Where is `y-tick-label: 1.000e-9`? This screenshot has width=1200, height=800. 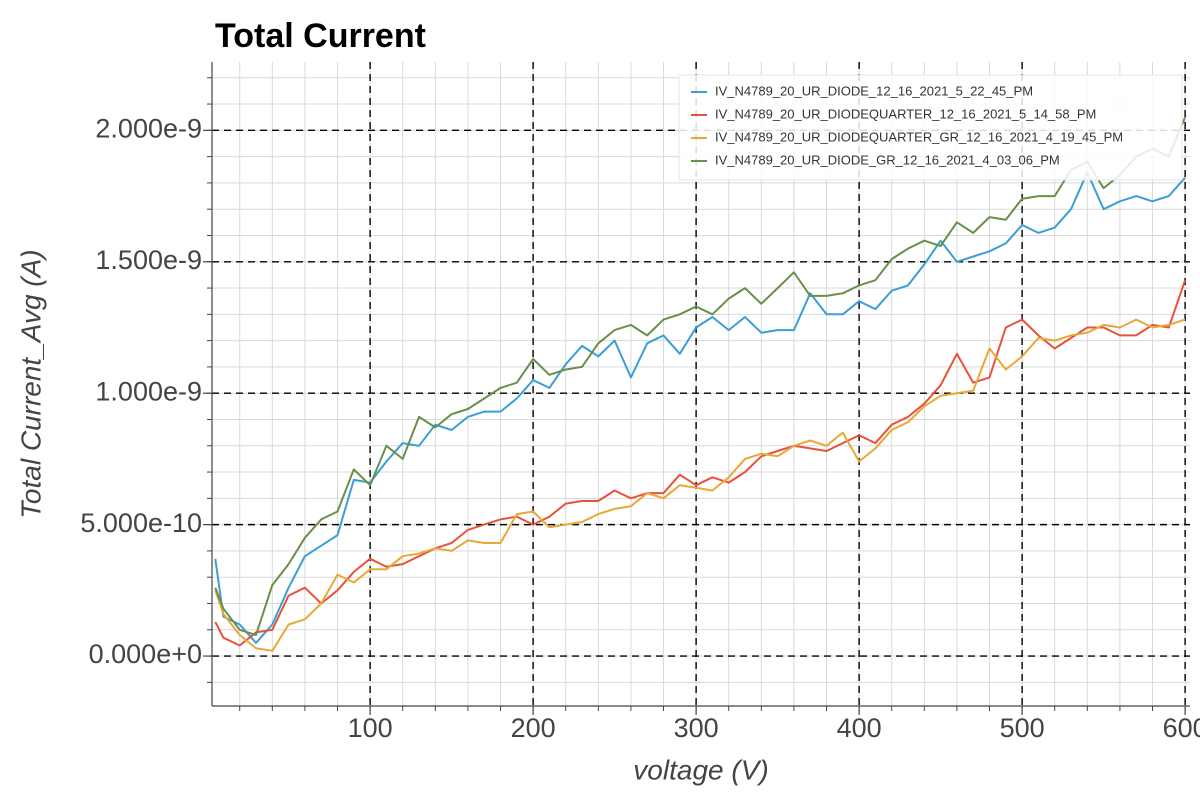
y-tick-label: 1.000e-9 is located at coordinates (148, 391).